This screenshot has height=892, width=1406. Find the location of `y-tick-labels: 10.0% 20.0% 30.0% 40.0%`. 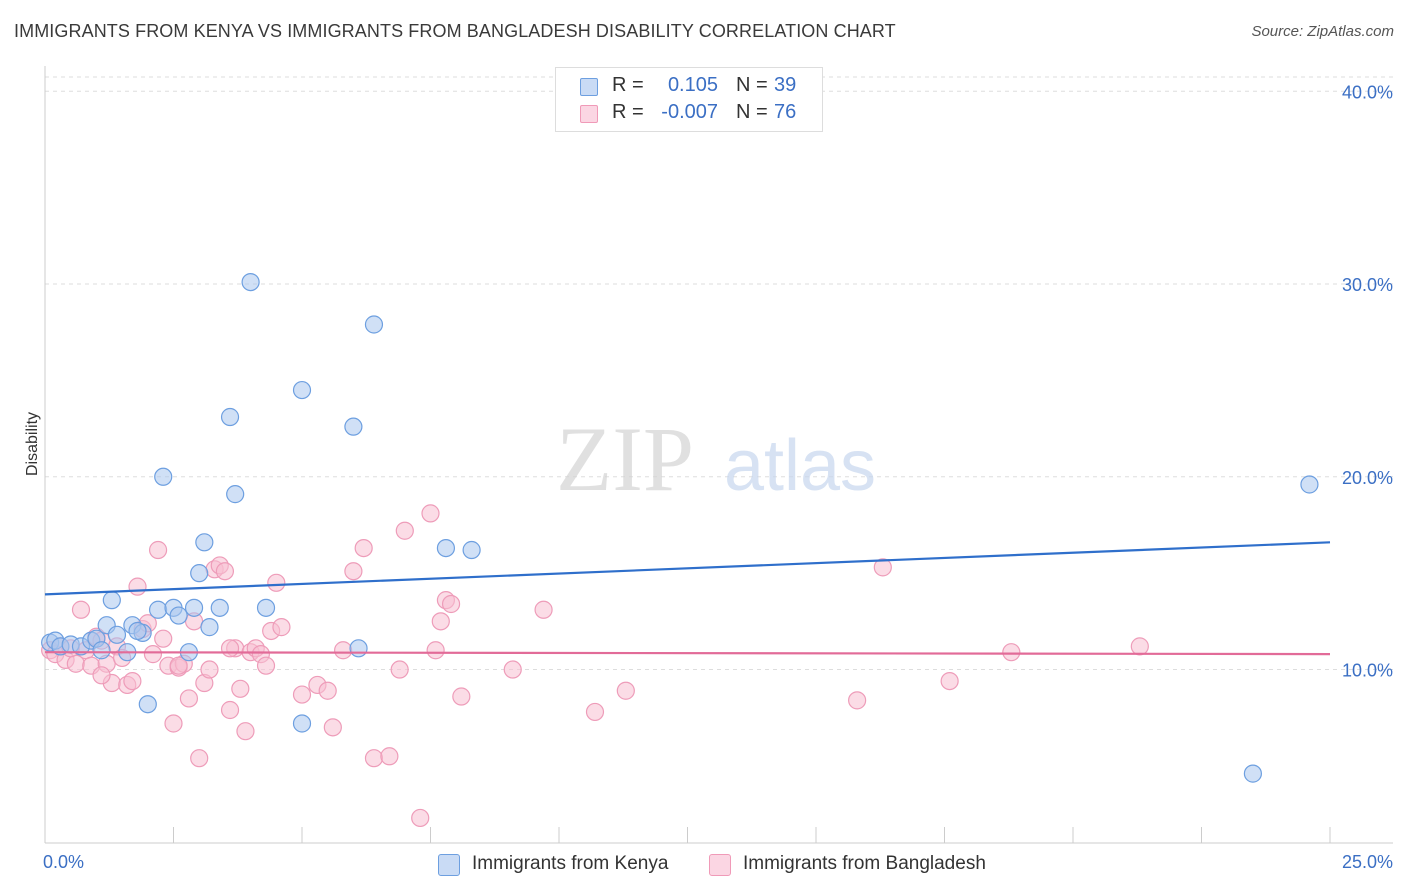

y-tick-labels: 10.0% 20.0% 30.0% 40.0% is located at coordinates (1367, 381).